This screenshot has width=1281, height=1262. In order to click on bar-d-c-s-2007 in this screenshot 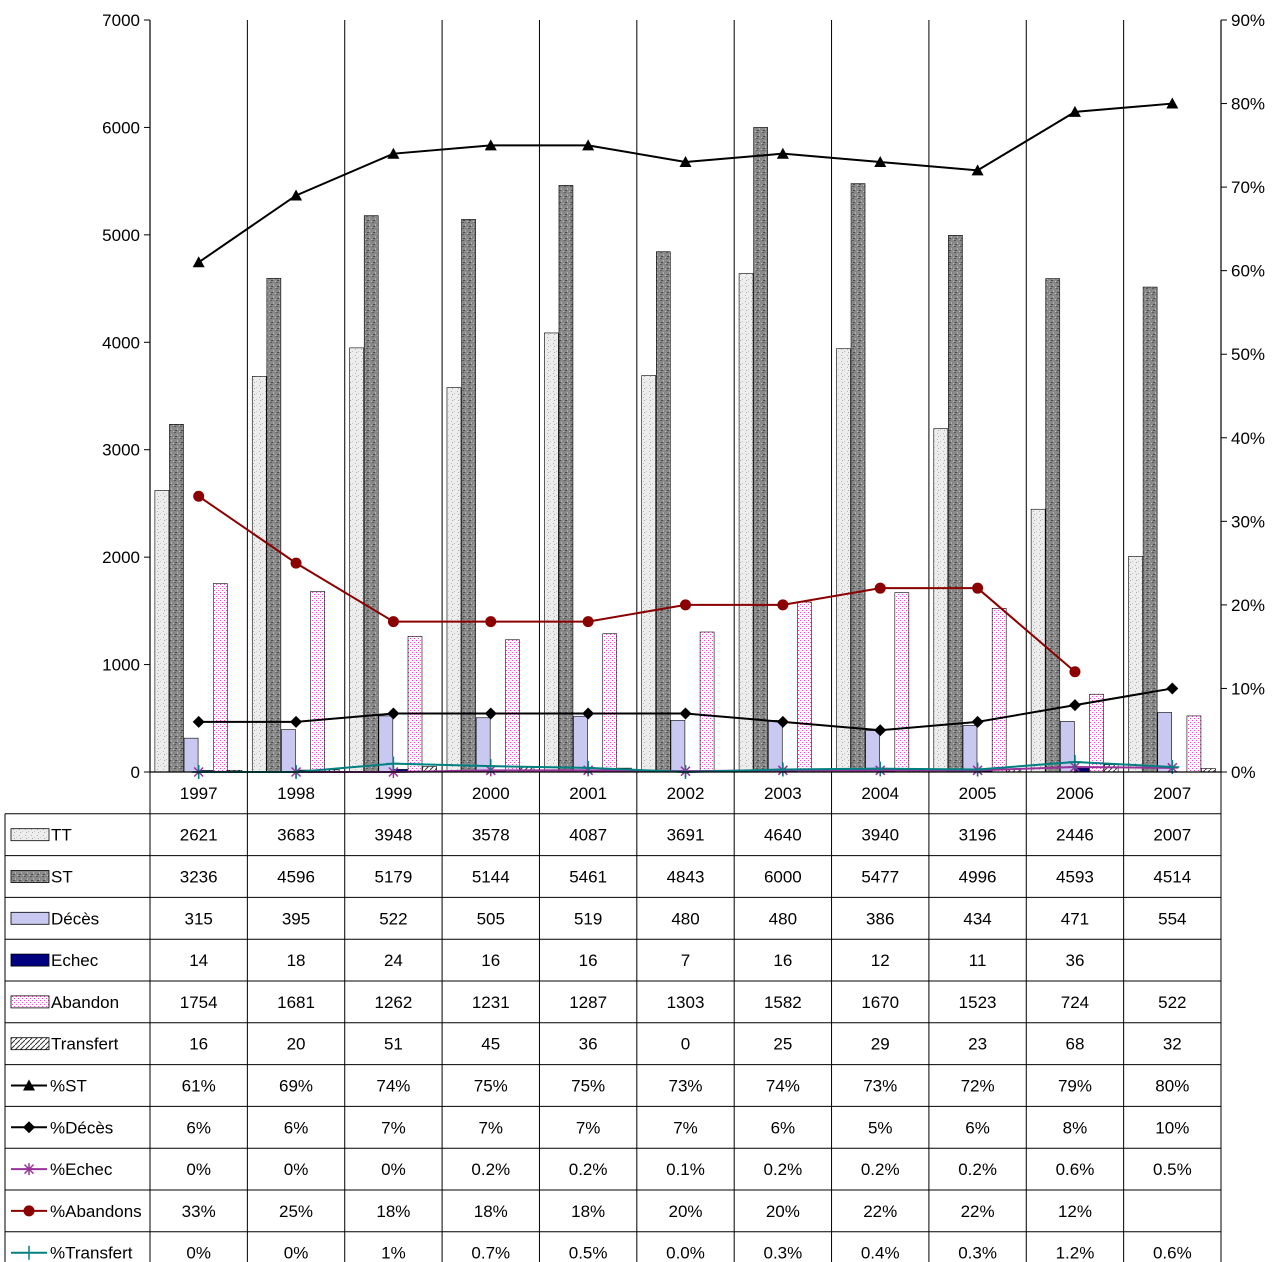, I will do `click(1165, 742)`.